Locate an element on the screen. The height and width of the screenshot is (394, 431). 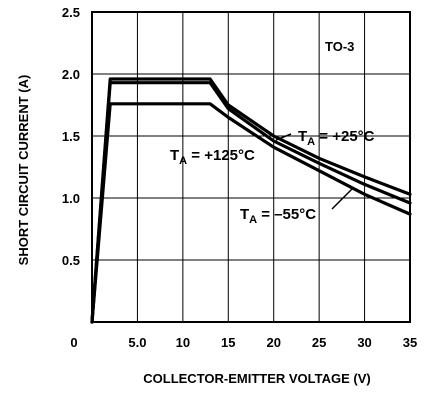
x-tick-label: 10 is located at coordinates (183, 342).